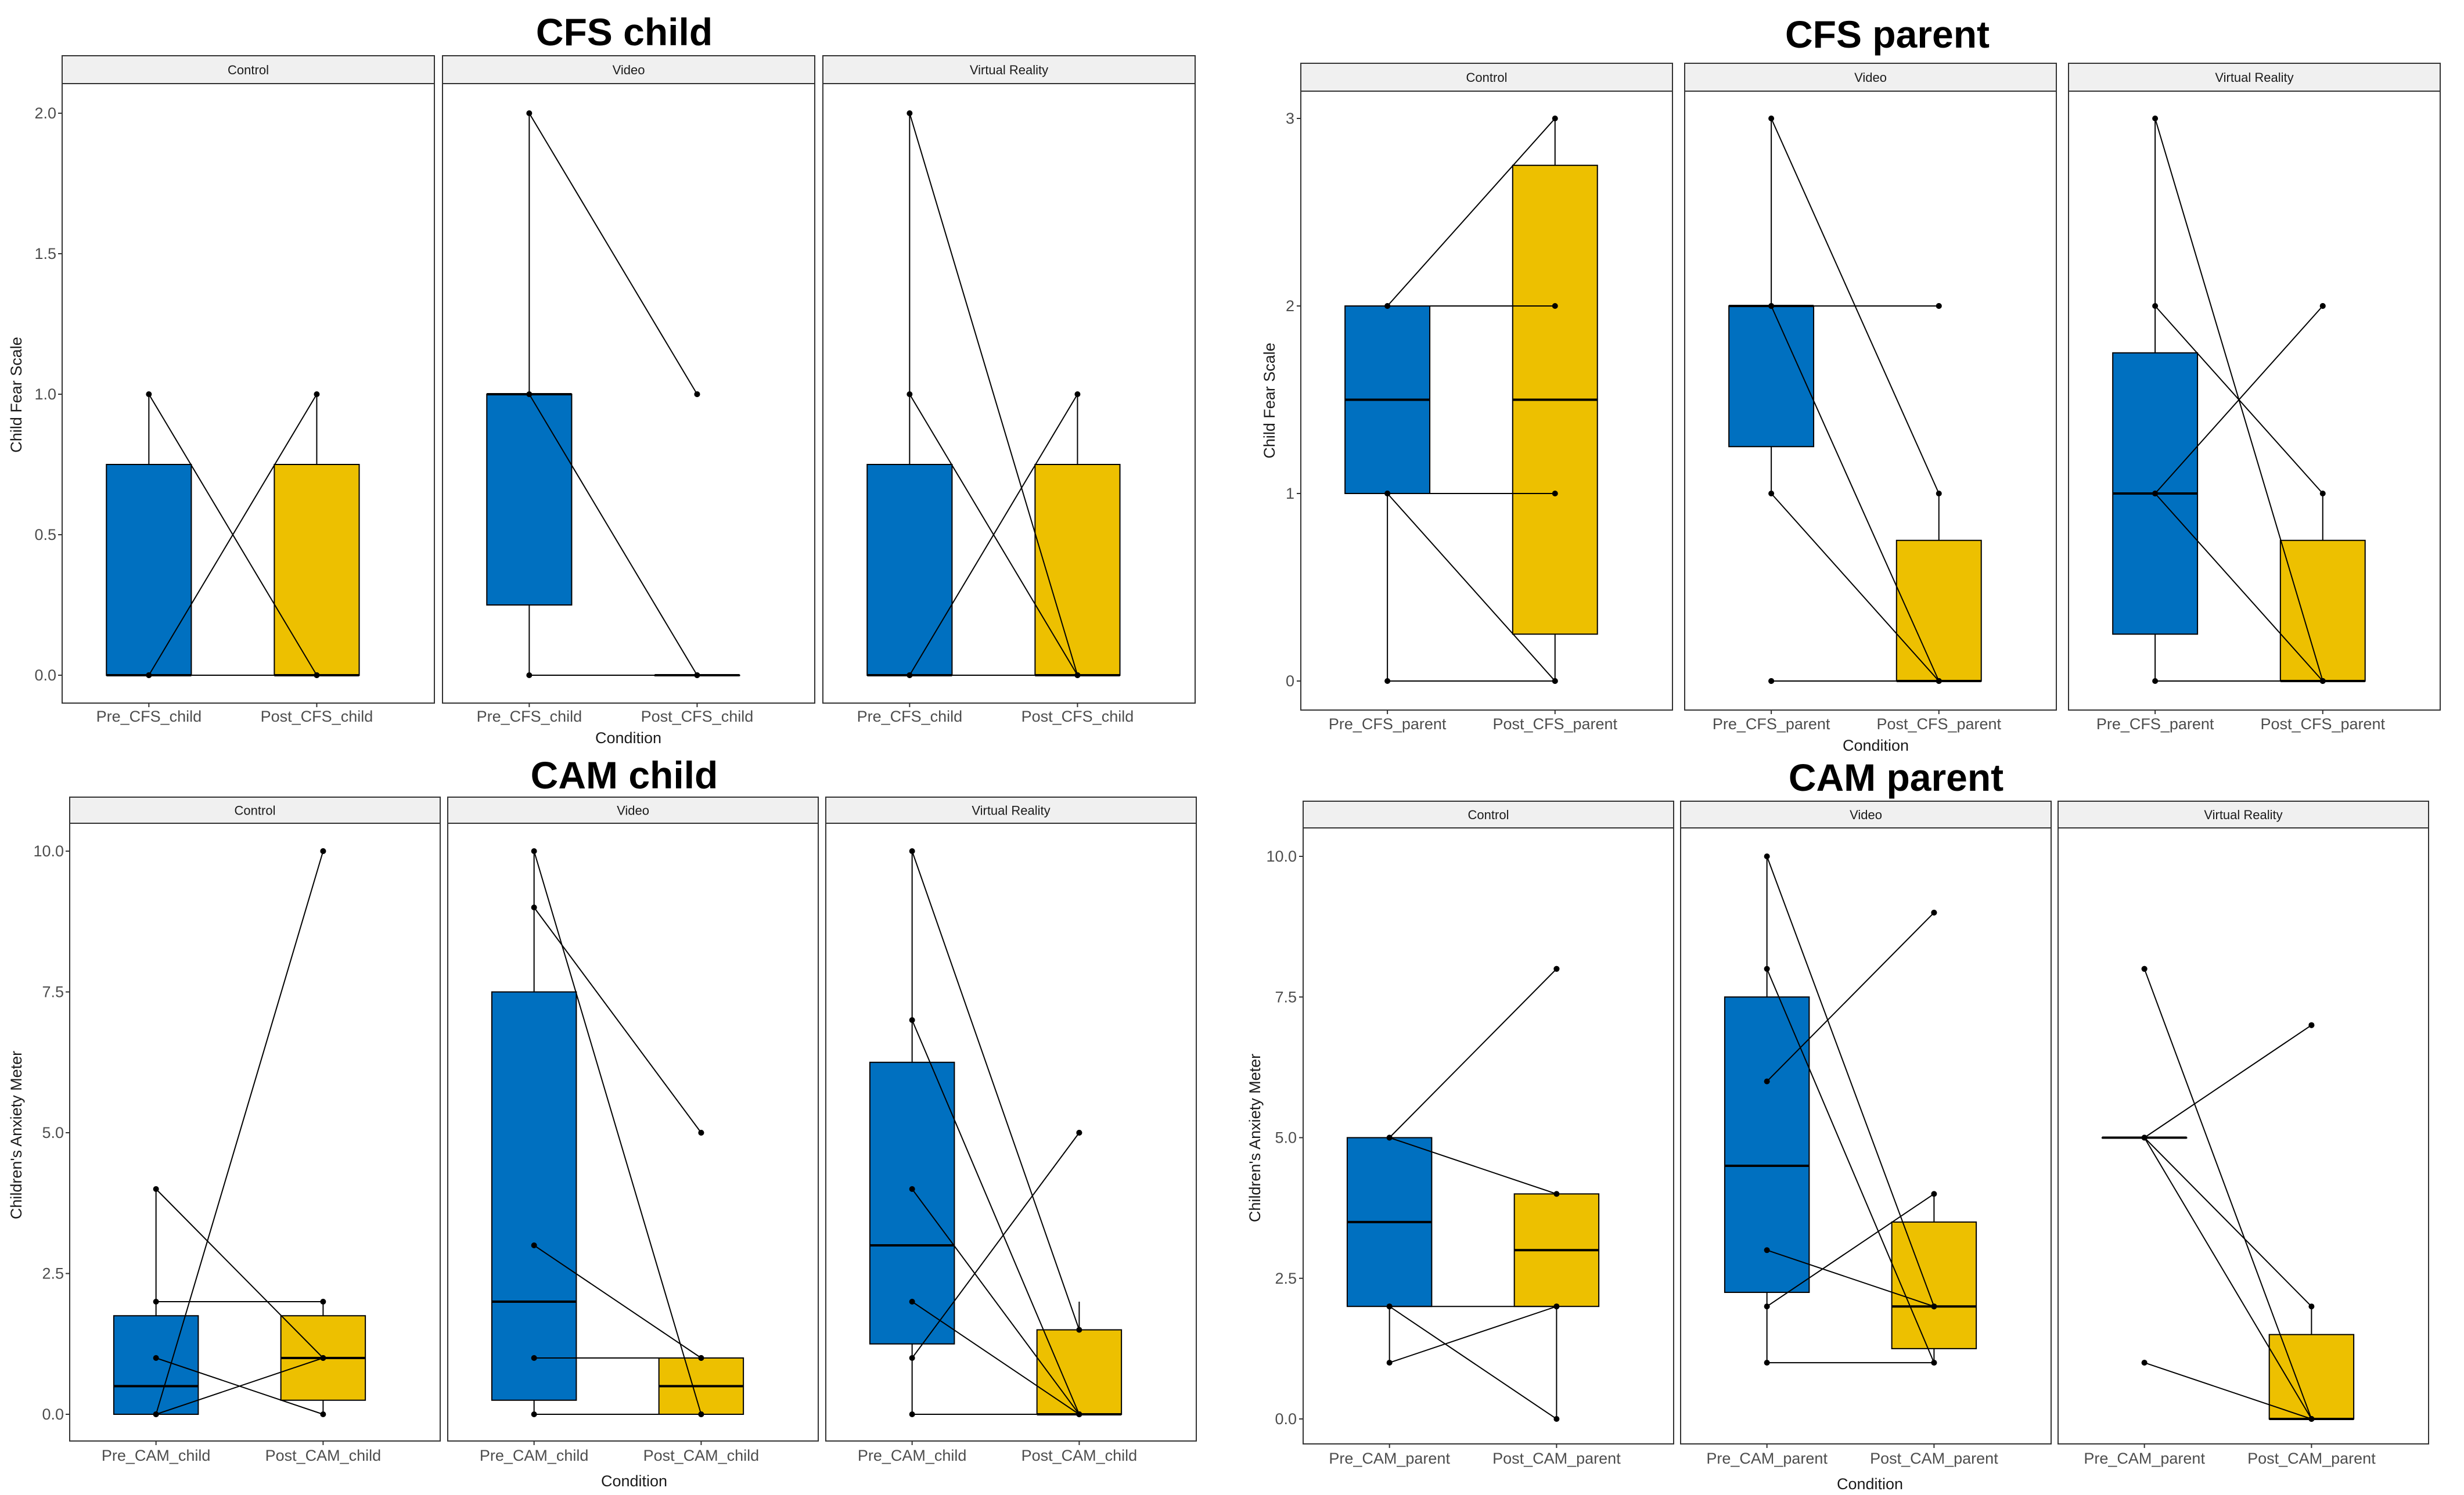 Image resolution: width=2464 pixels, height=1495 pixels. What do you see at coordinates (45, 394) in the screenshot?
I see `y-tick-label: 1.0` at bounding box center [45, 394].